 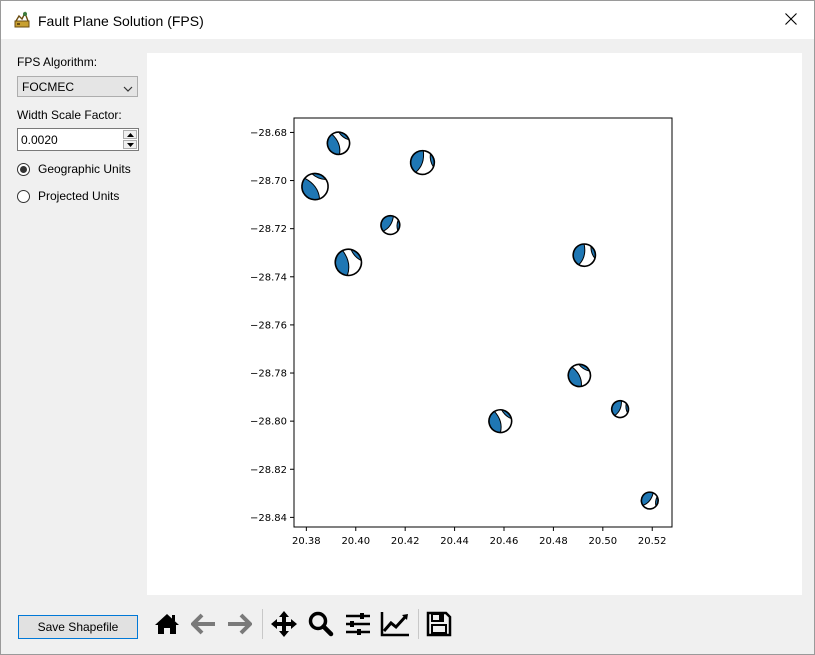 I want to click on home-icon, so click(x=167, y=624).